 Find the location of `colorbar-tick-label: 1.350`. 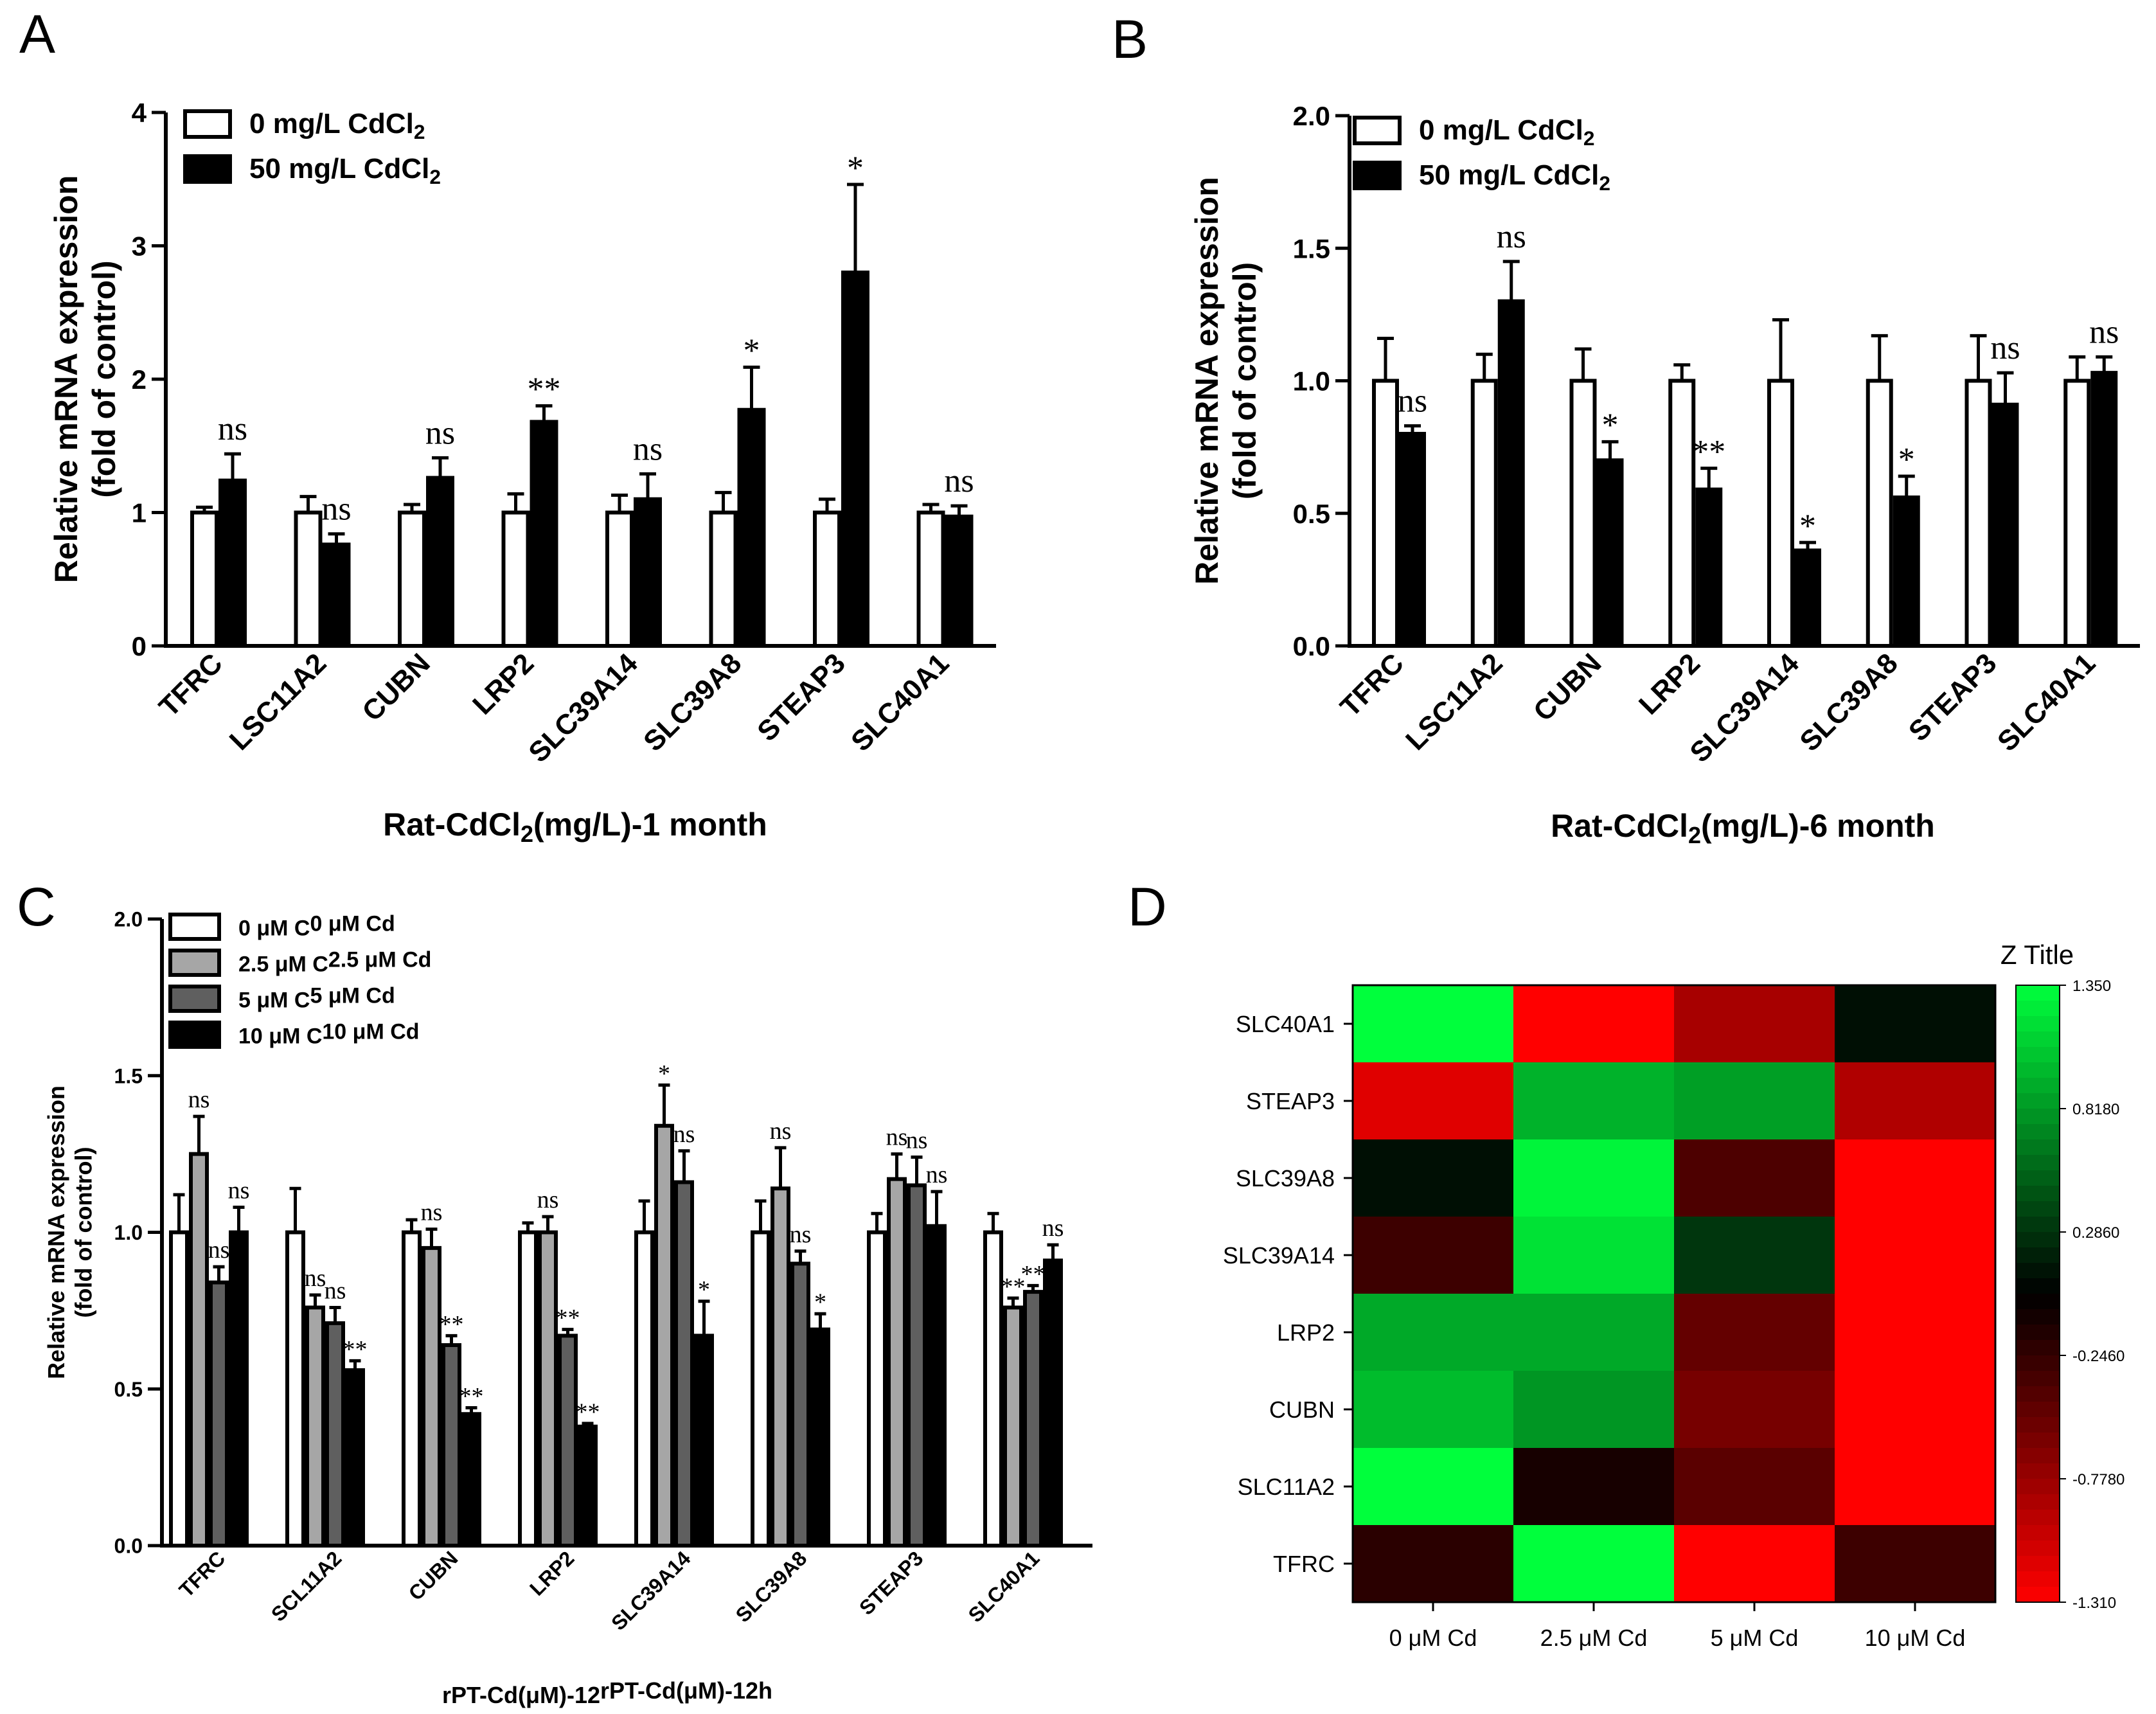

colorbar-tick-label: 1.350 is located at coordinates (2091, 986).